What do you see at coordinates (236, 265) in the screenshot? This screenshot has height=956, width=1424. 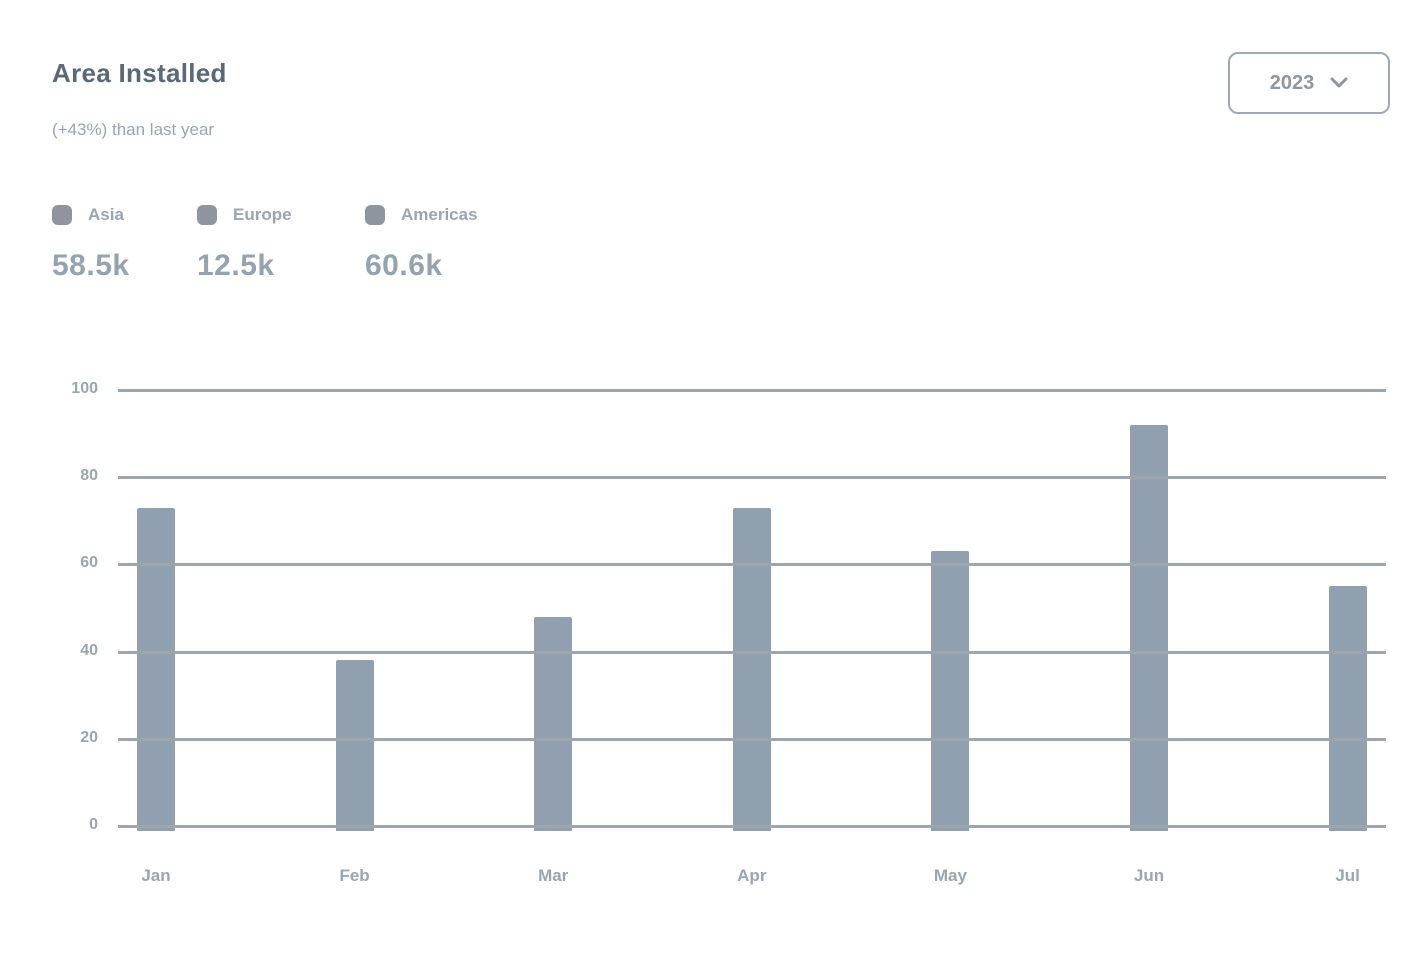 I see `legend-value: 12.5k` at bounding box center [236, 265].